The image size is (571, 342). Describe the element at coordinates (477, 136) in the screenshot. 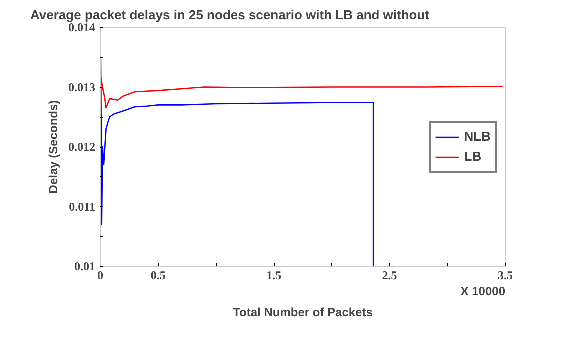

I see `legend-label: NLB` at that location.